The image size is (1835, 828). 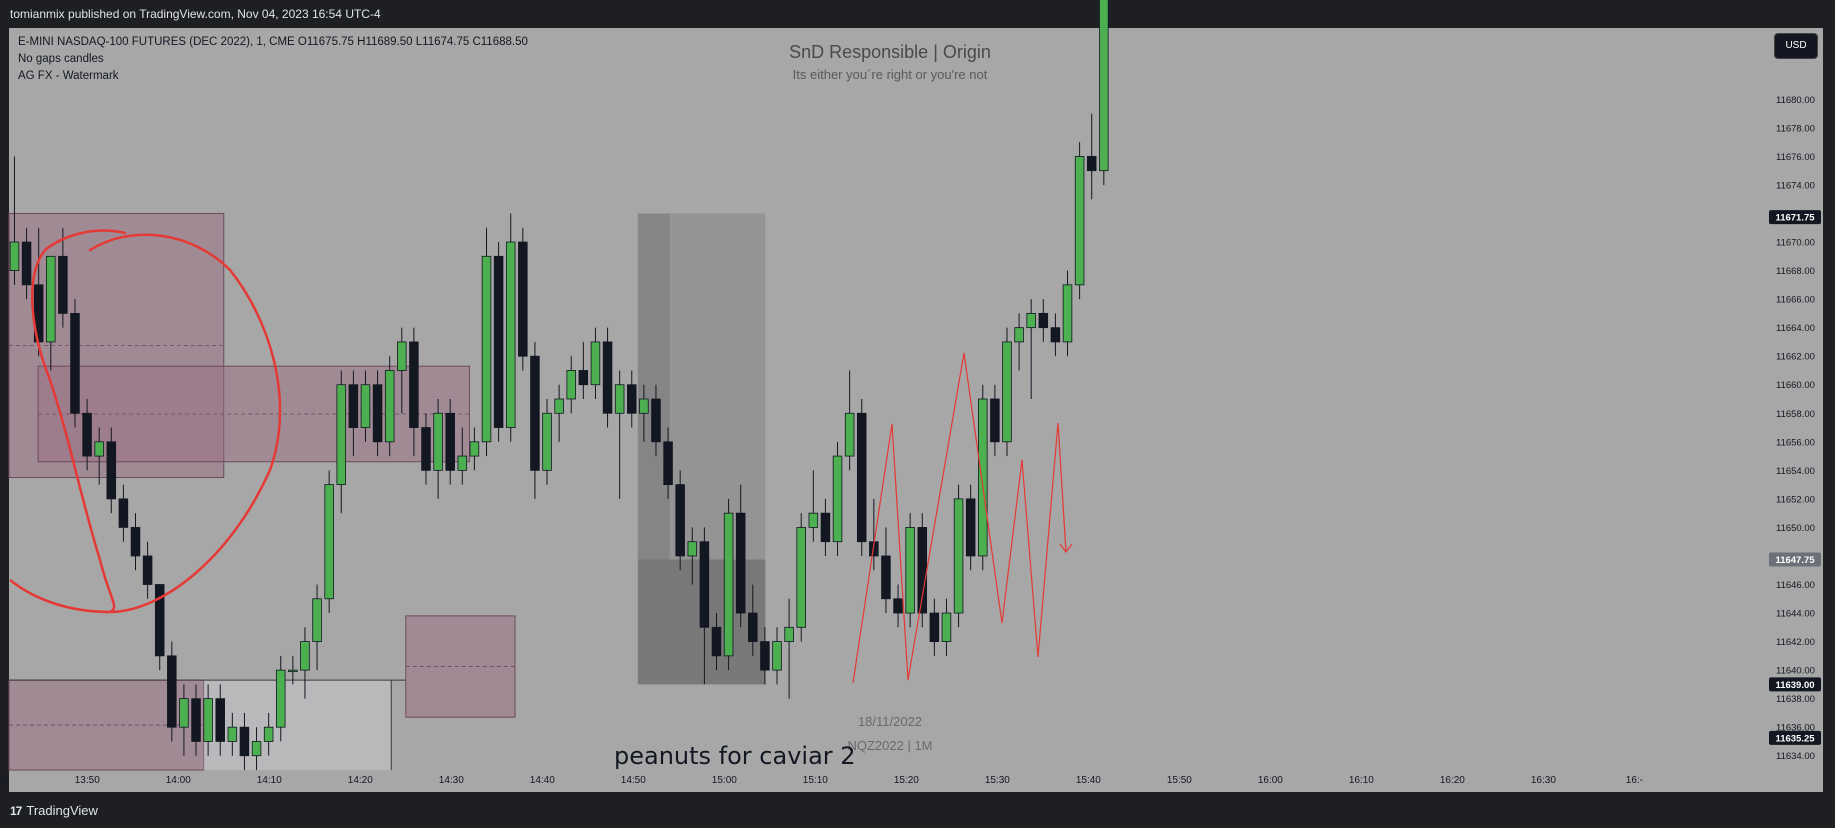 I want to click on indicator-no-gaps: No gaps candles, so click(x=61, y=59).